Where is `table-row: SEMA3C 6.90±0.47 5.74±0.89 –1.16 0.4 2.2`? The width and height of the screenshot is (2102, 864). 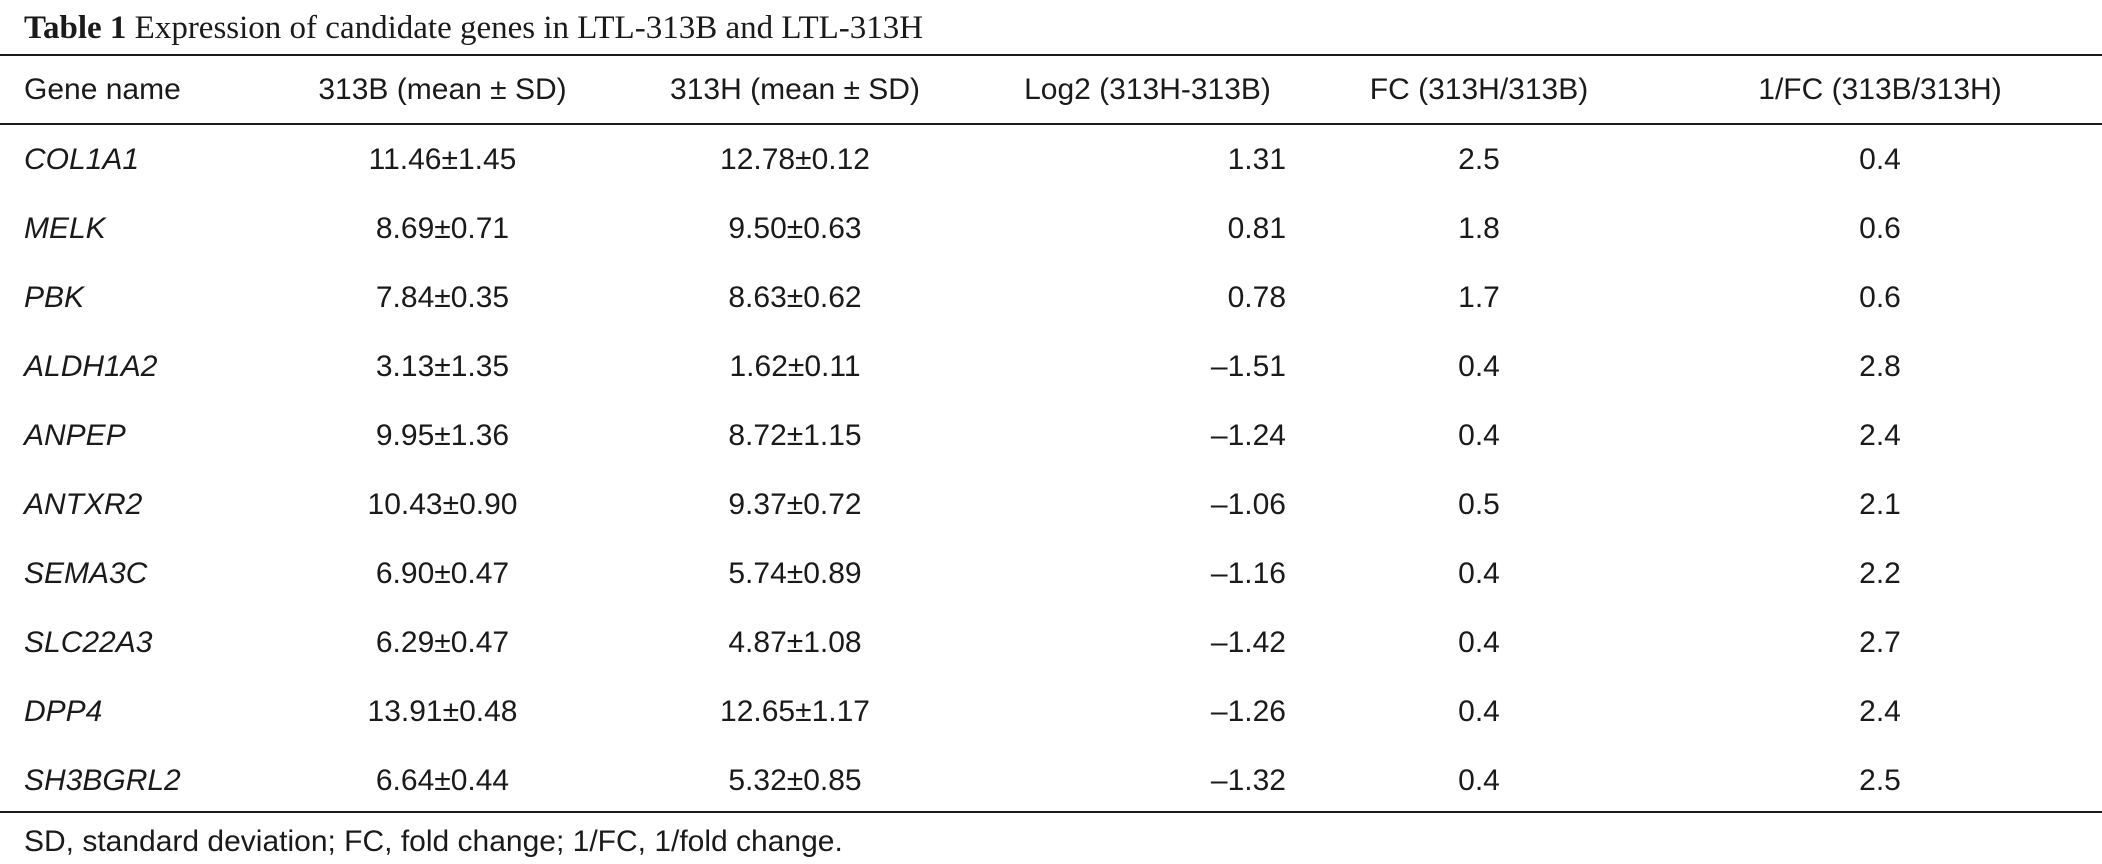 table-row: SEMA3C 6.90±0.47 5.74±0.89 –1.16 0.4 2.2 is located at coordinates (1051, 573).